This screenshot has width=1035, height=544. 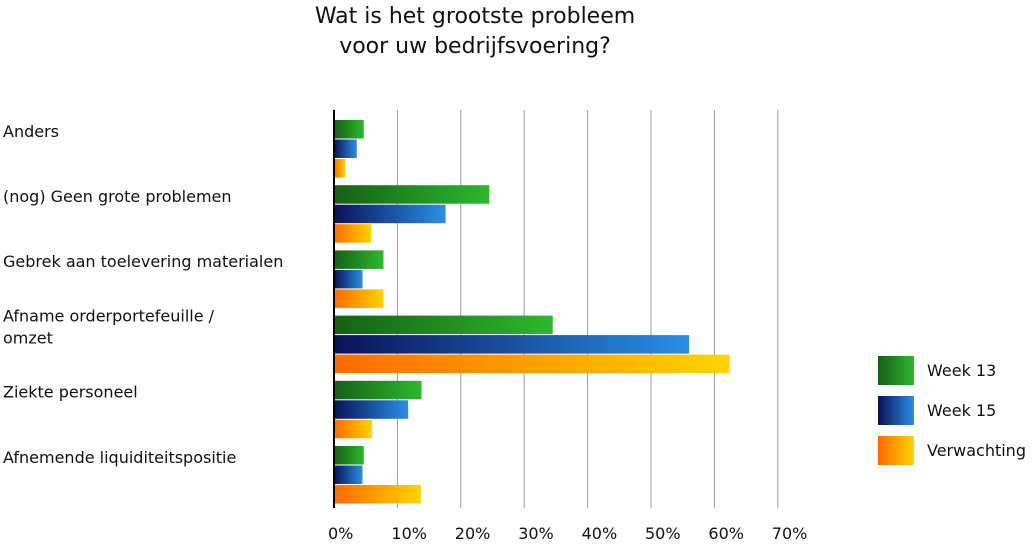 What do you see at coordinates (143, 261) in the screenshot?
I see `category-label-2: Gebrek aan toelevering materialen` at bounding box center [143, 261].